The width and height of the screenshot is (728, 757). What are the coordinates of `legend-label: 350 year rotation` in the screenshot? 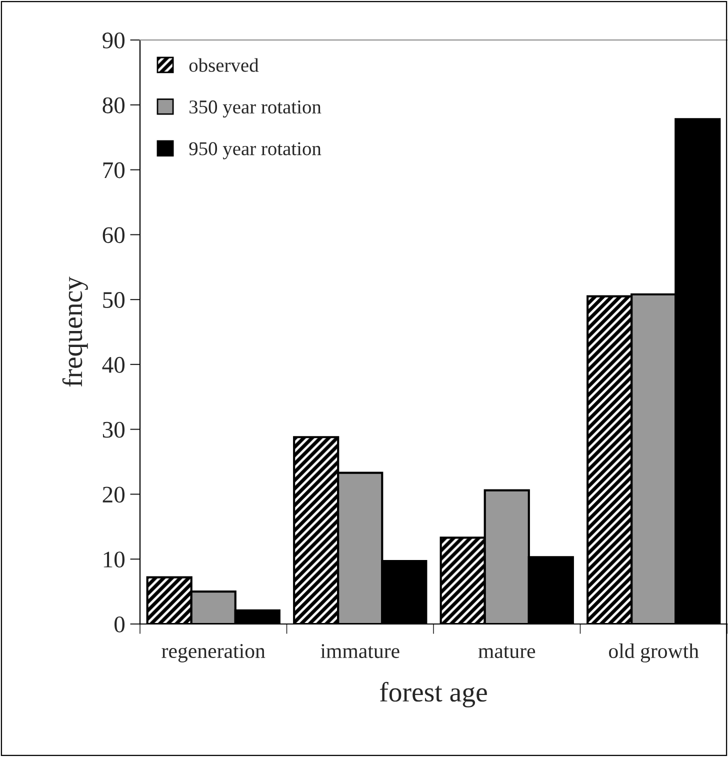 It's located at (256, 109).